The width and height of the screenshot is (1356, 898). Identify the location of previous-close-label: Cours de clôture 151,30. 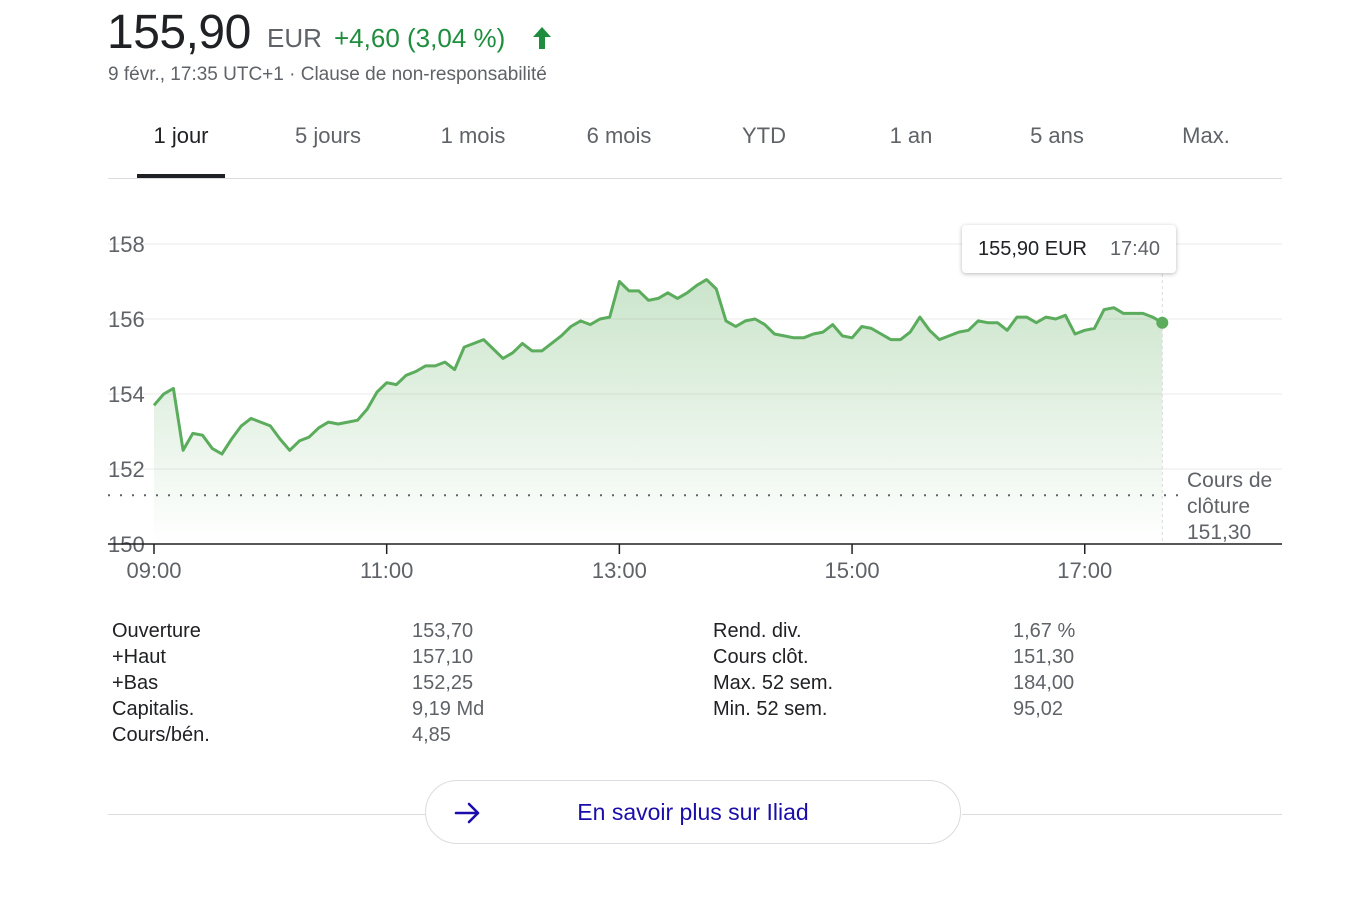
(1229, 507).